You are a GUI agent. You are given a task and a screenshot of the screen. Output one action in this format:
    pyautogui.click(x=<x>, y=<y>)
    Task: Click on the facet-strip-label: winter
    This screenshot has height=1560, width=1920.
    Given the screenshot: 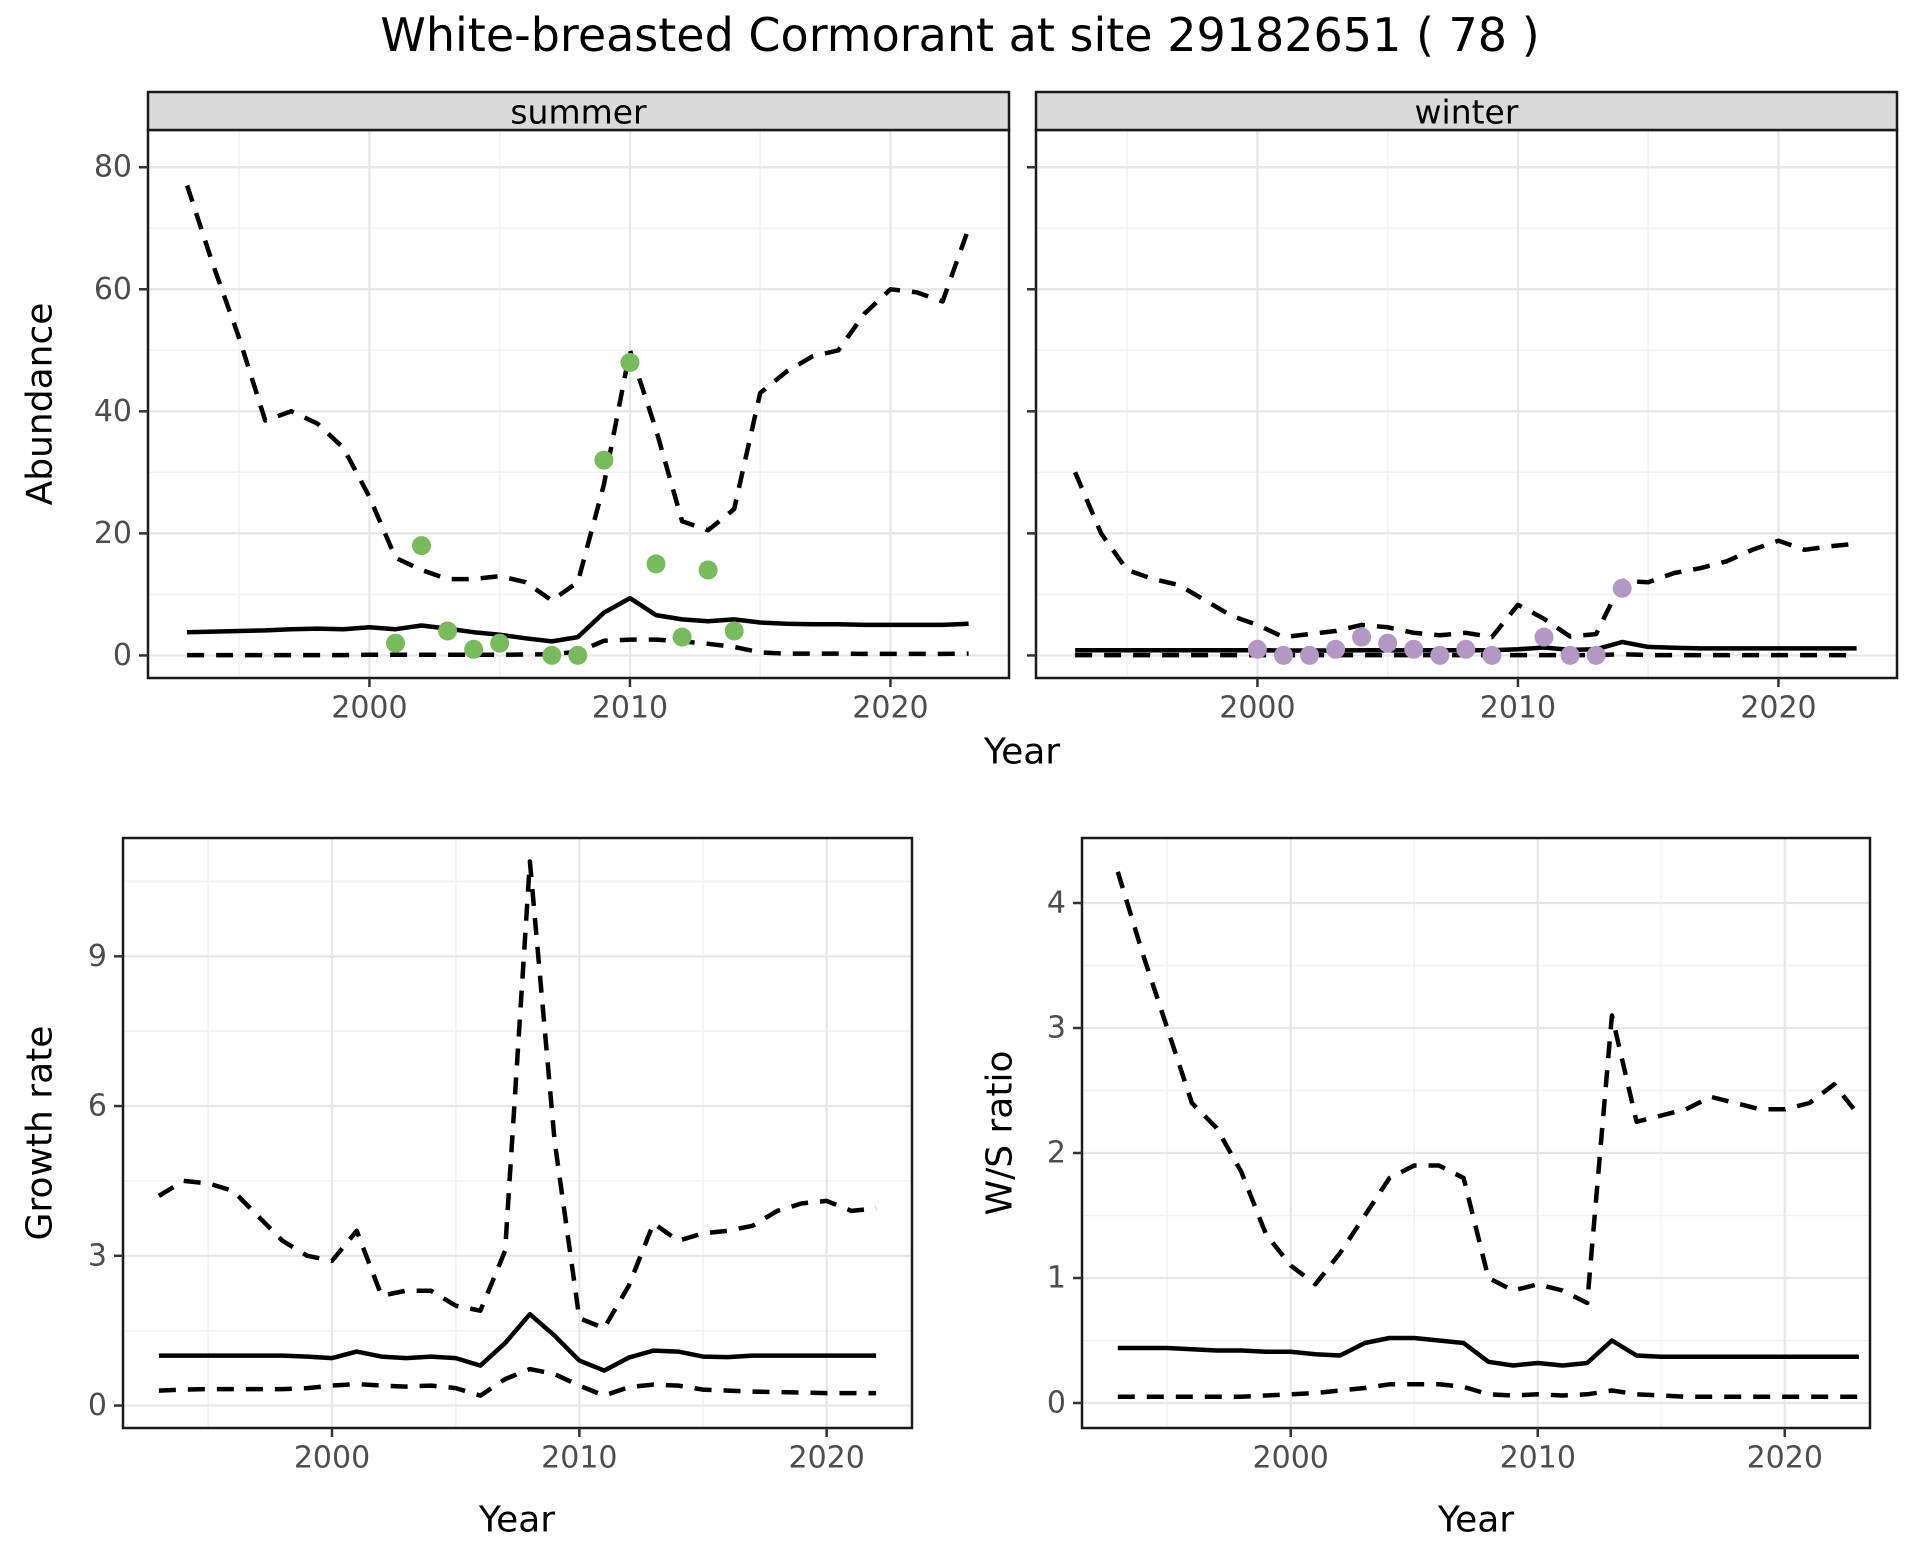 What is the action you would take?
    pyautogui.click(x=1467, y=112)
    